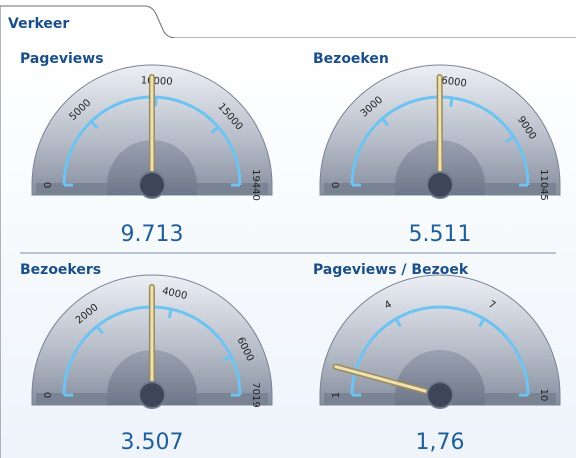  I want to click on gauge-value: 1,76, so click(440, 442).